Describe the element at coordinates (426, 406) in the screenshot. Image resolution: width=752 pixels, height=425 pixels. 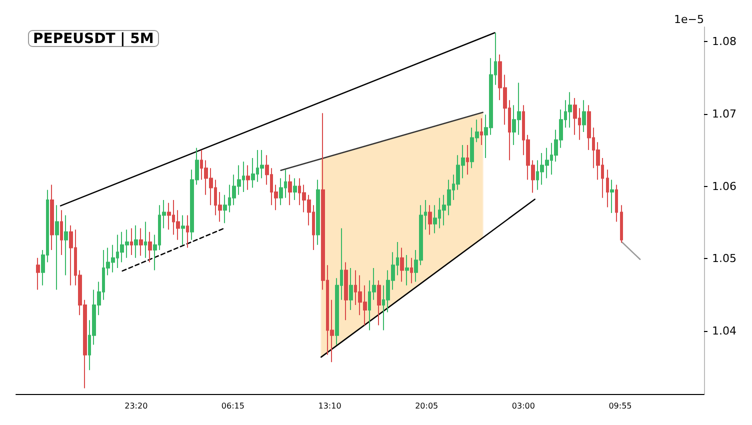
I see `x-tick-label: 20:05` at that location.